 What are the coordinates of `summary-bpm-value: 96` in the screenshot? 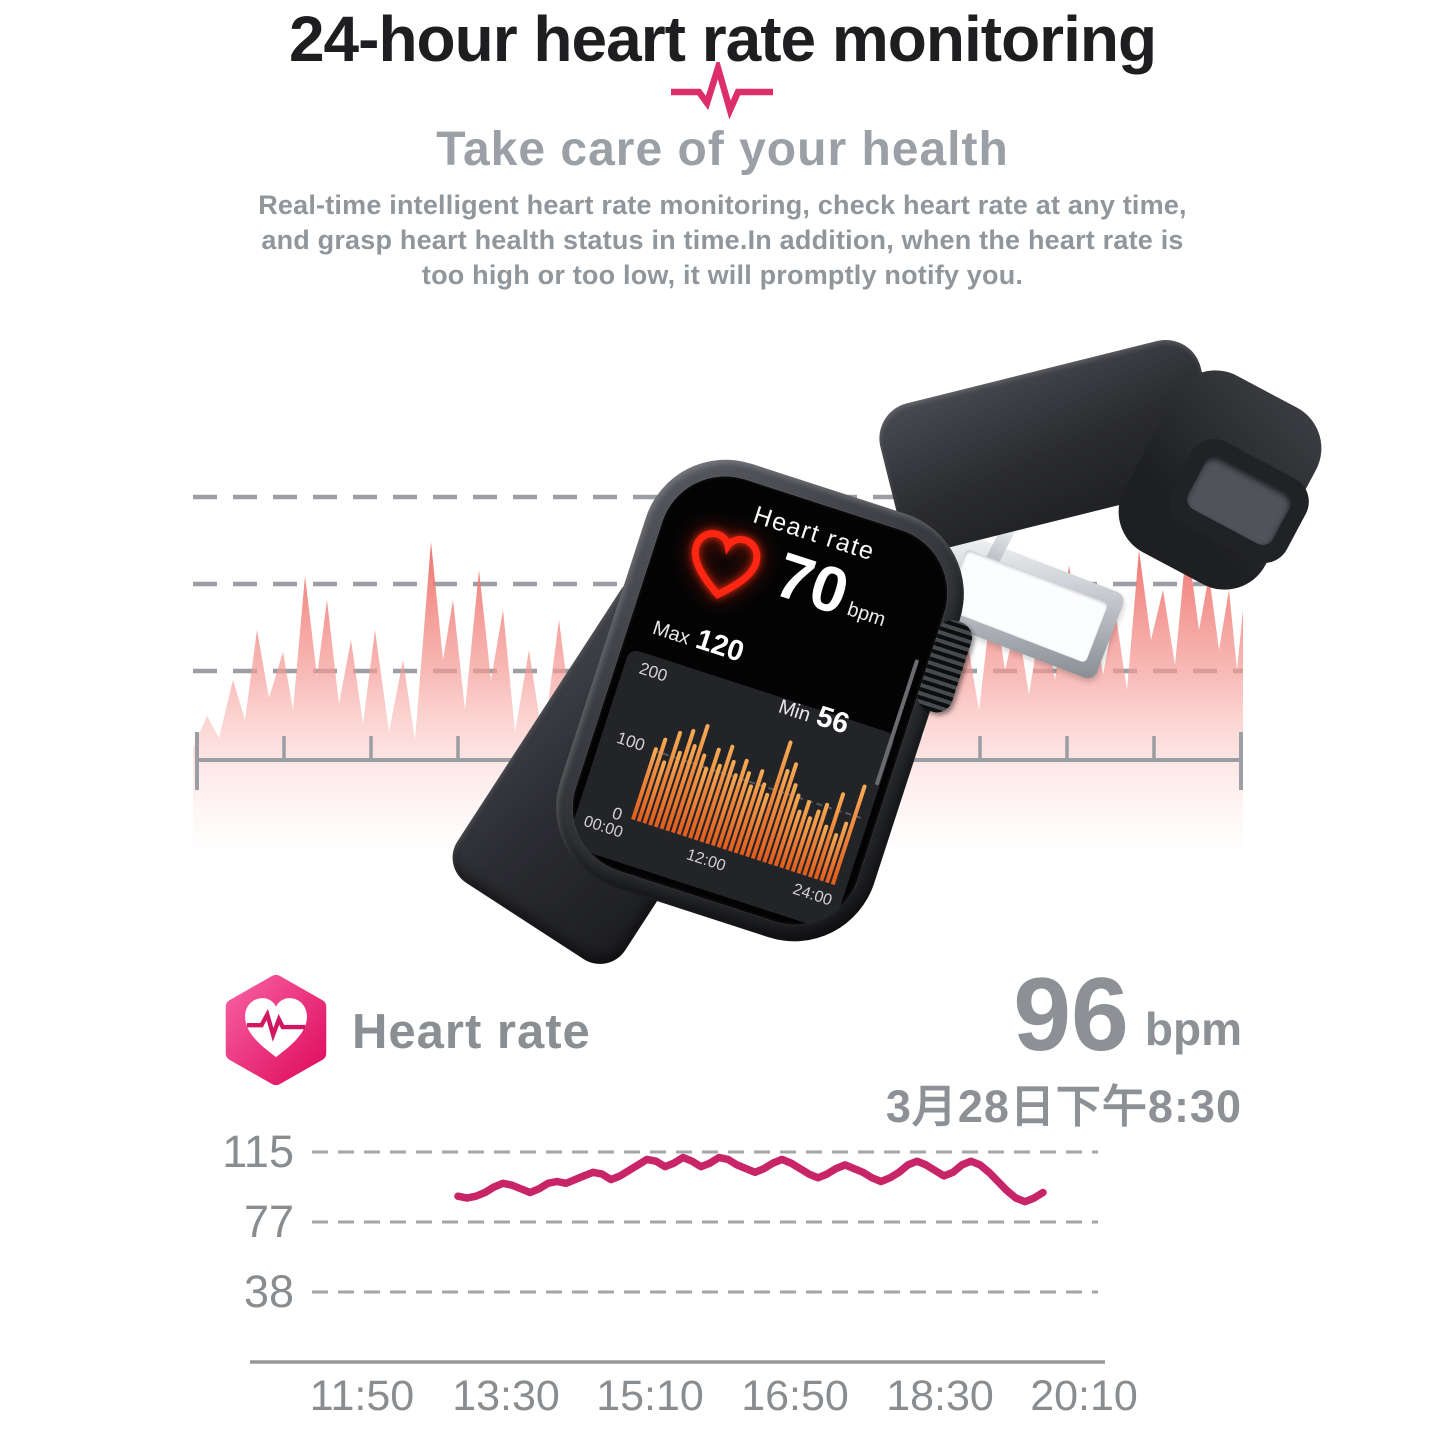 It's located at (1071, 1015).